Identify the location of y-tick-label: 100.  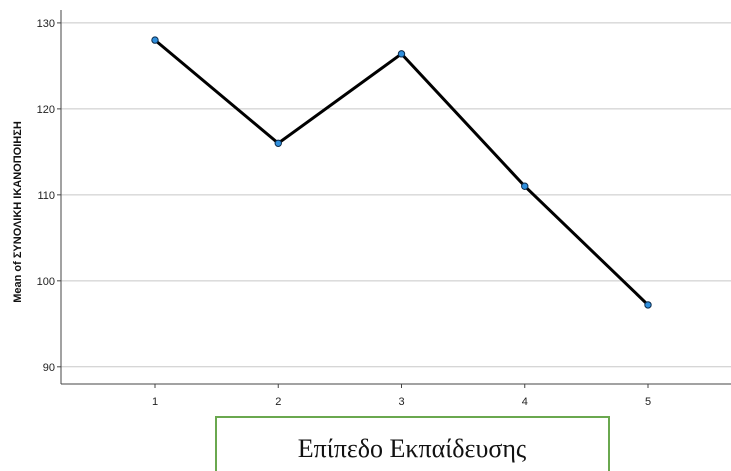
(46, 282).